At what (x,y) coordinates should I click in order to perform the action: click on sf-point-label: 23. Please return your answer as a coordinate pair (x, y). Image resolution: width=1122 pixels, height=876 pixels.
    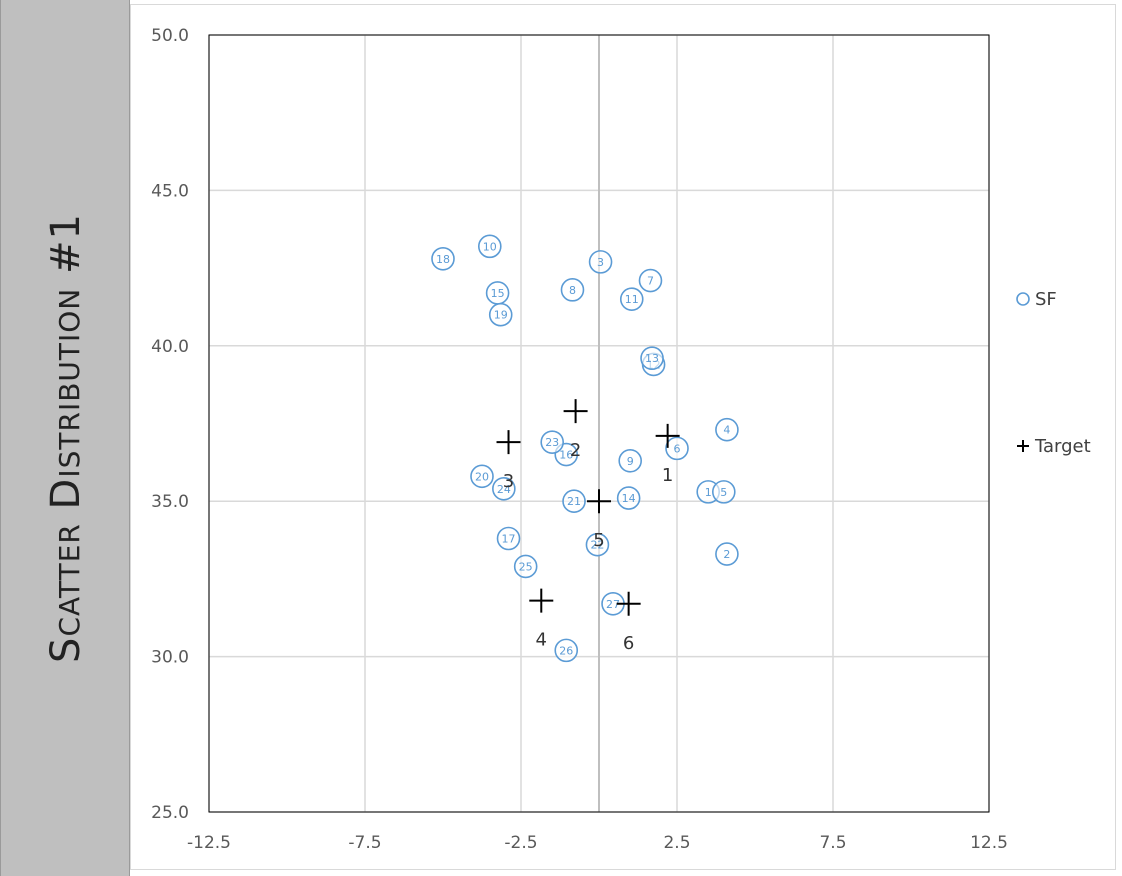
    Looking at the image, I should click on (552, 442).